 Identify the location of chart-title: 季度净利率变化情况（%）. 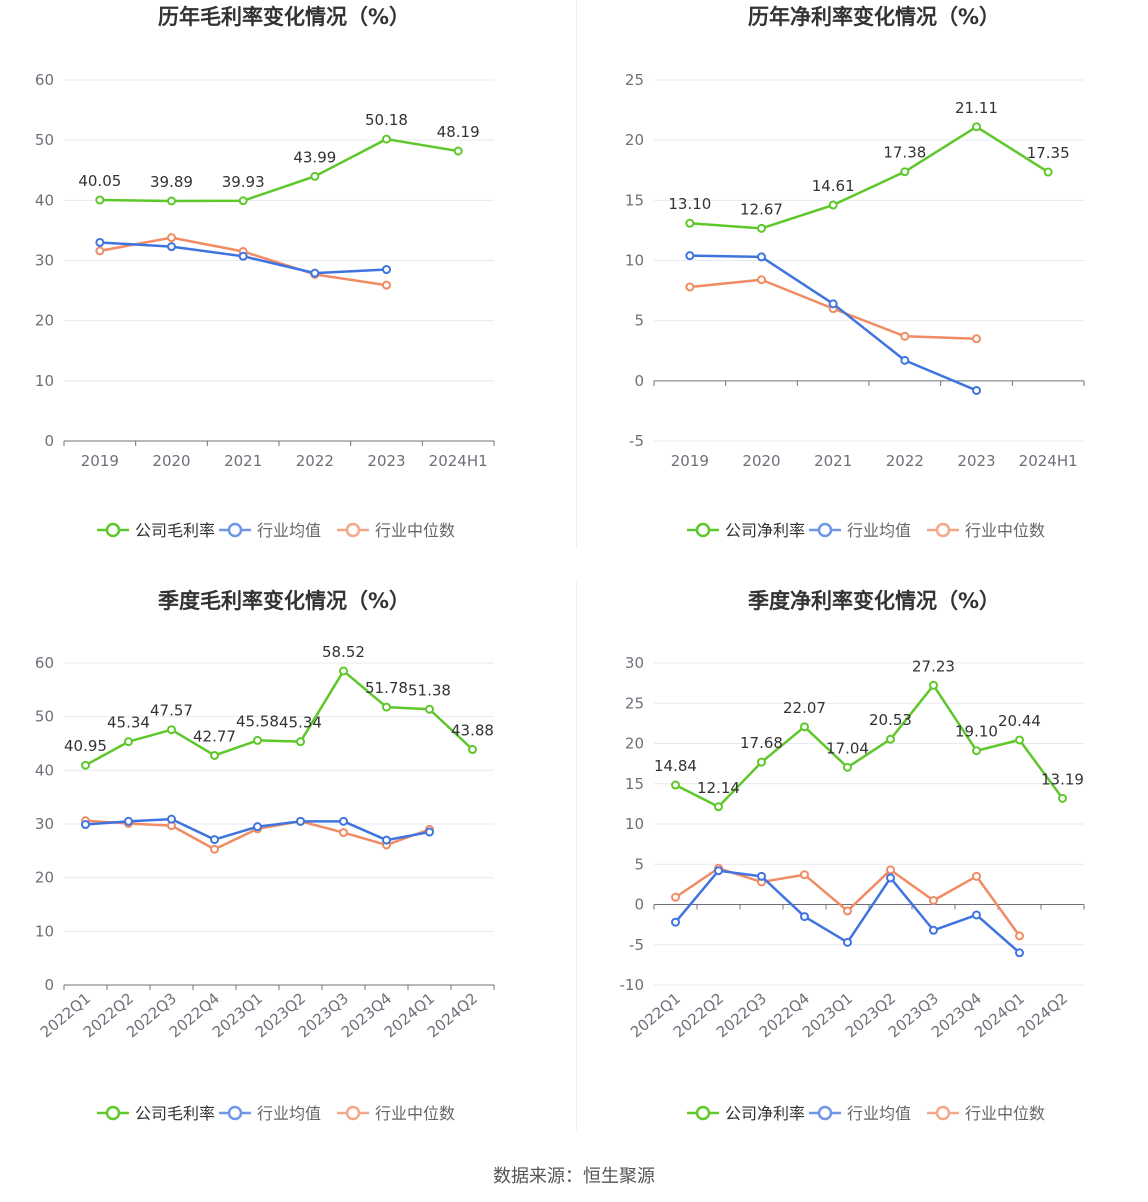
(874, 601).